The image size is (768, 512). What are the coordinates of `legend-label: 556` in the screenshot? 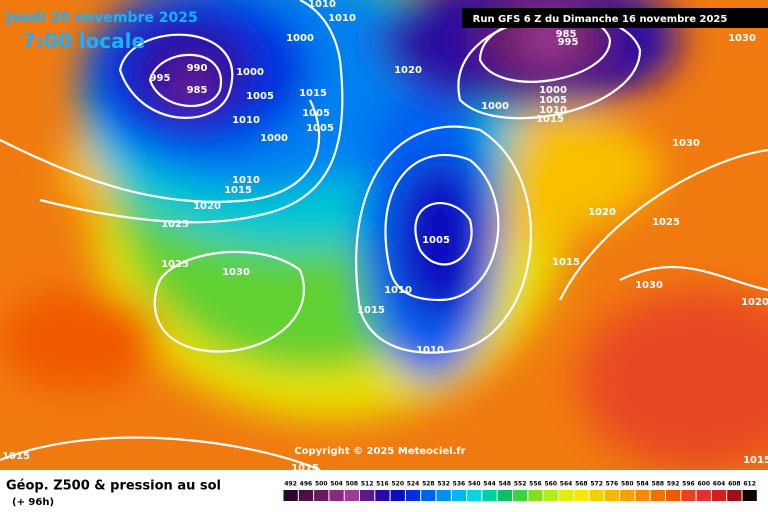 It's located at (535, 484).